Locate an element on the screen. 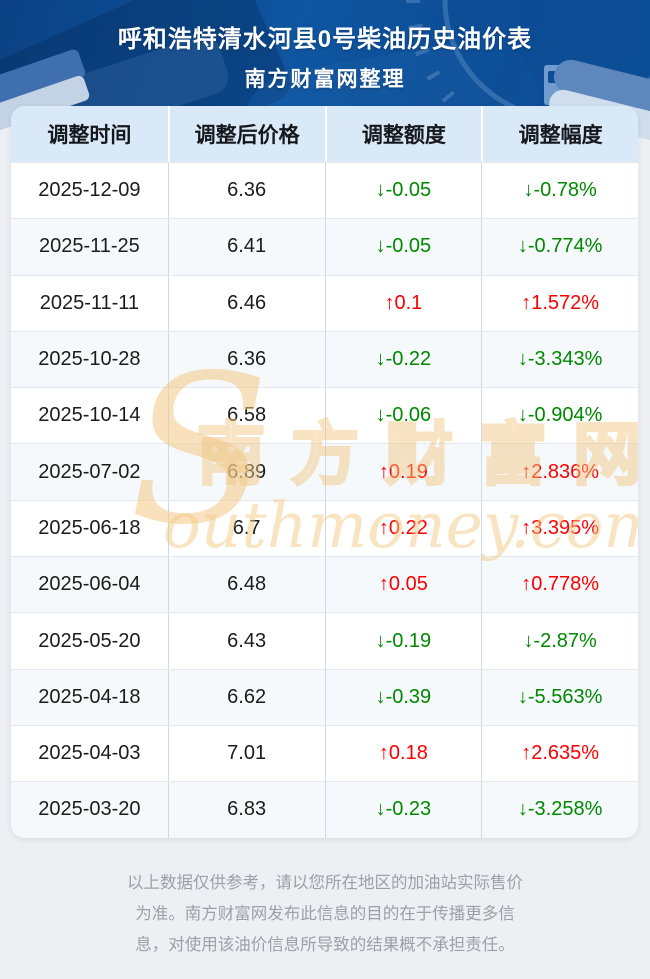 This screenshot has height=979, width=650. cell-rate: ↑1.572% is located at coordinates (559, 303).